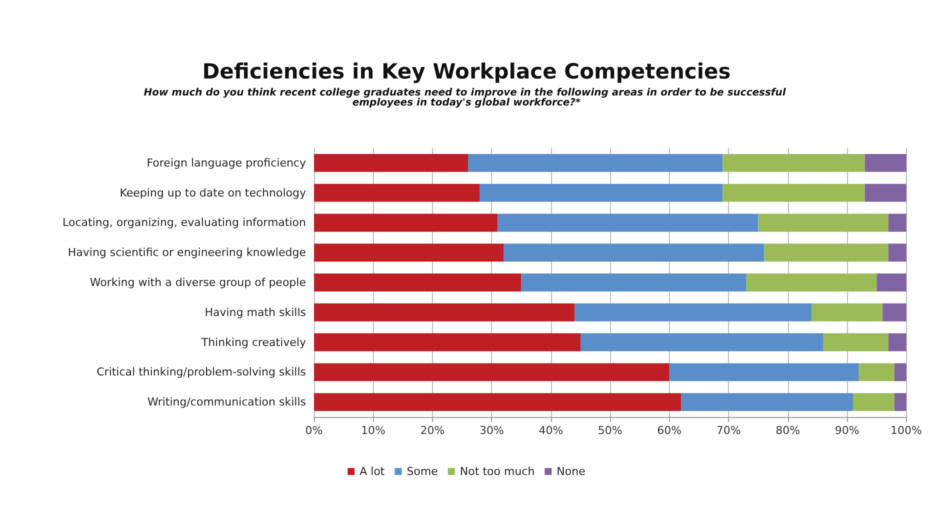  I want to click on y-tick-label: Locating, organizing, evaluating information, so click(184, 223).